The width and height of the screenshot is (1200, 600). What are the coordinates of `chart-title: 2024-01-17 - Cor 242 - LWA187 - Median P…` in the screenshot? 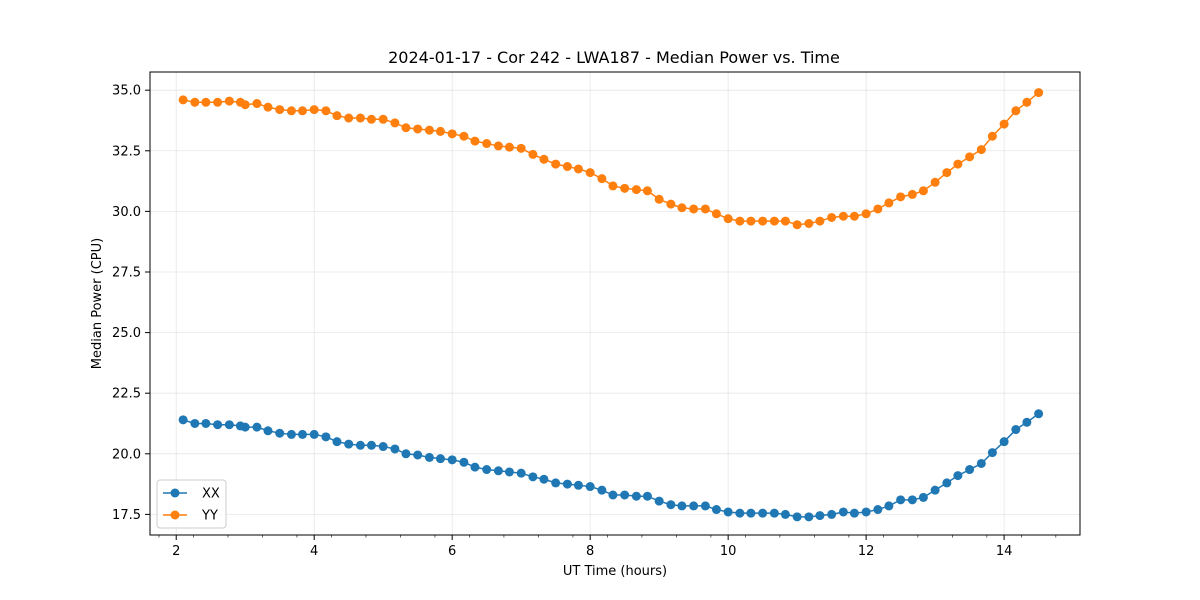 It's located at (614, 57).